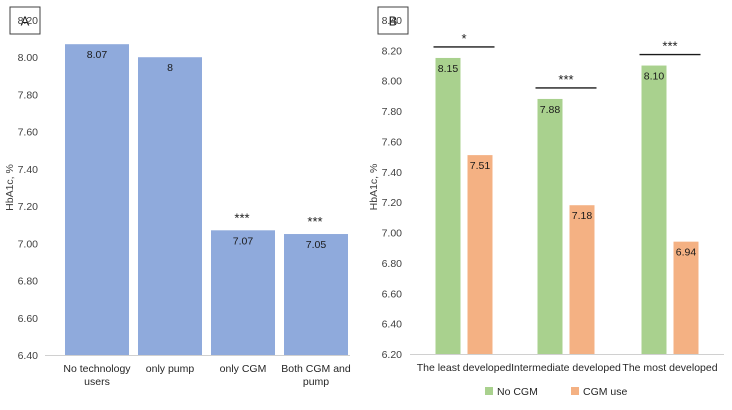  Describe the element at coordinates (463, 38) in the screenshot. I see `significance-marker: *` at that location.